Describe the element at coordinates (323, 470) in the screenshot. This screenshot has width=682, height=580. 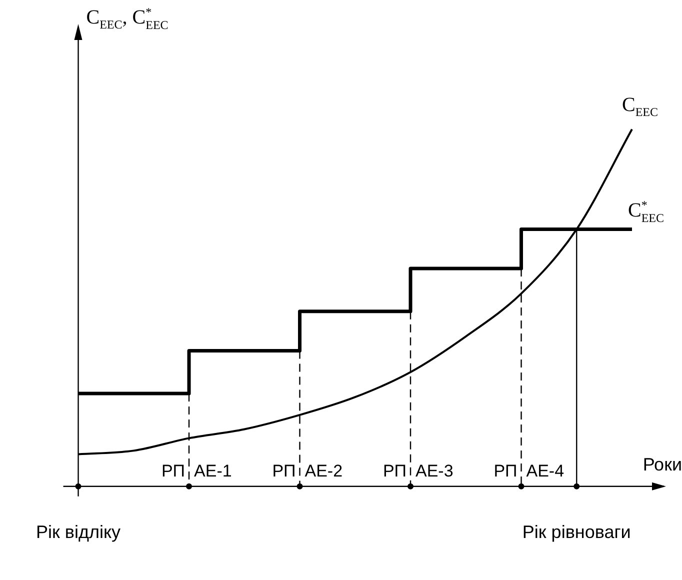
I see `annotation: АЕ-2` at that location.